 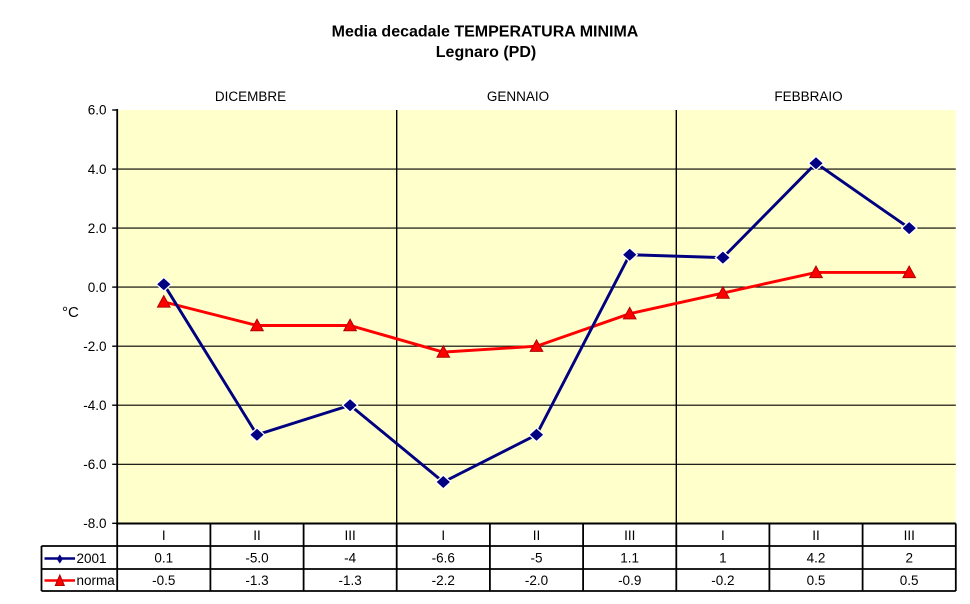 I want to click on svg-text: -6.6, so click(x=443, y=558).